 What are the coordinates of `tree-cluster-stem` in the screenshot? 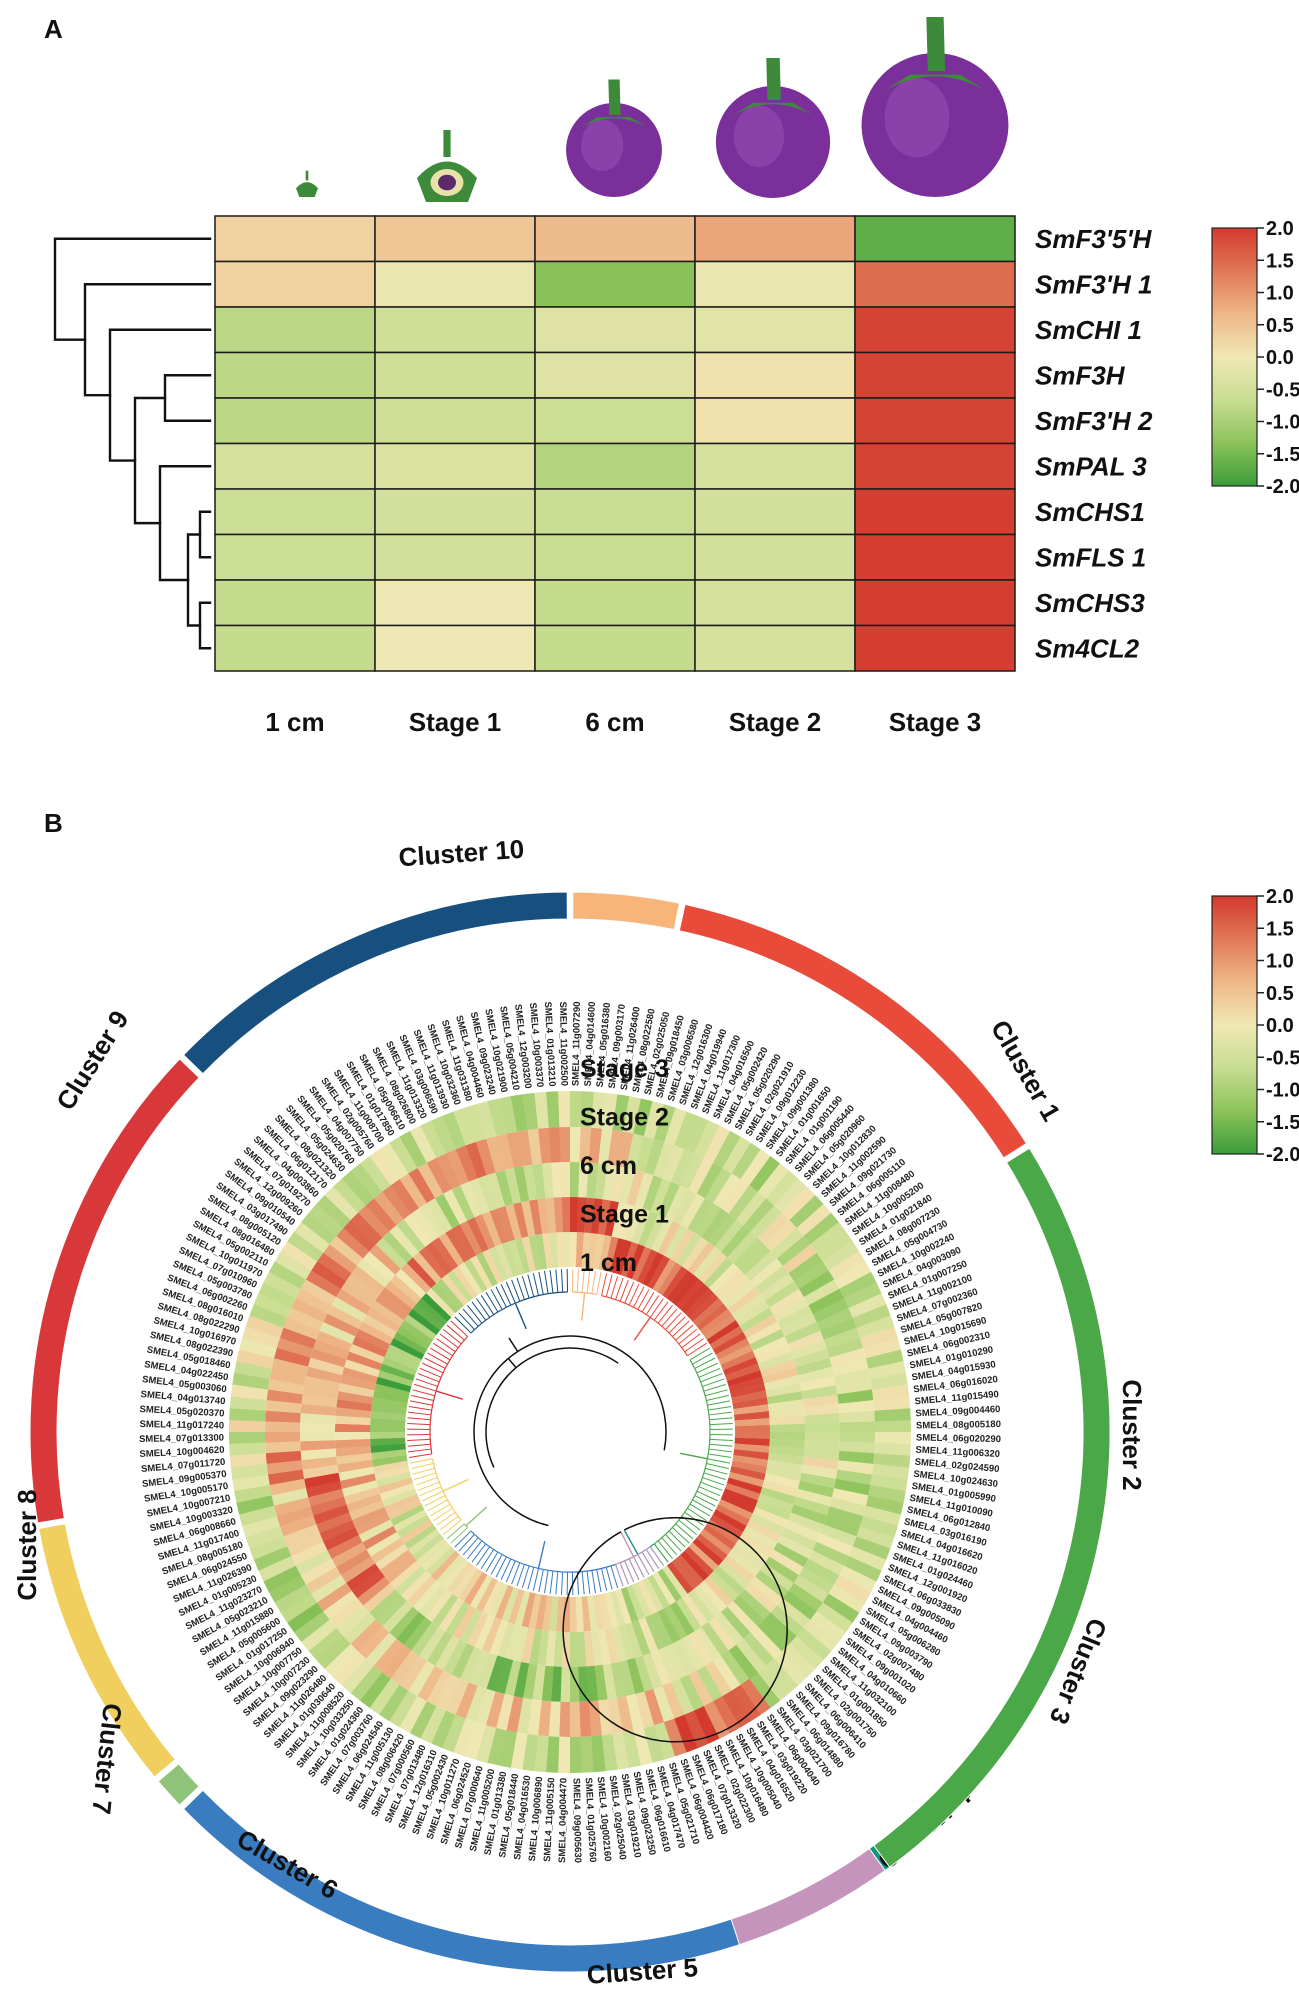 It's located at (520, 1316).